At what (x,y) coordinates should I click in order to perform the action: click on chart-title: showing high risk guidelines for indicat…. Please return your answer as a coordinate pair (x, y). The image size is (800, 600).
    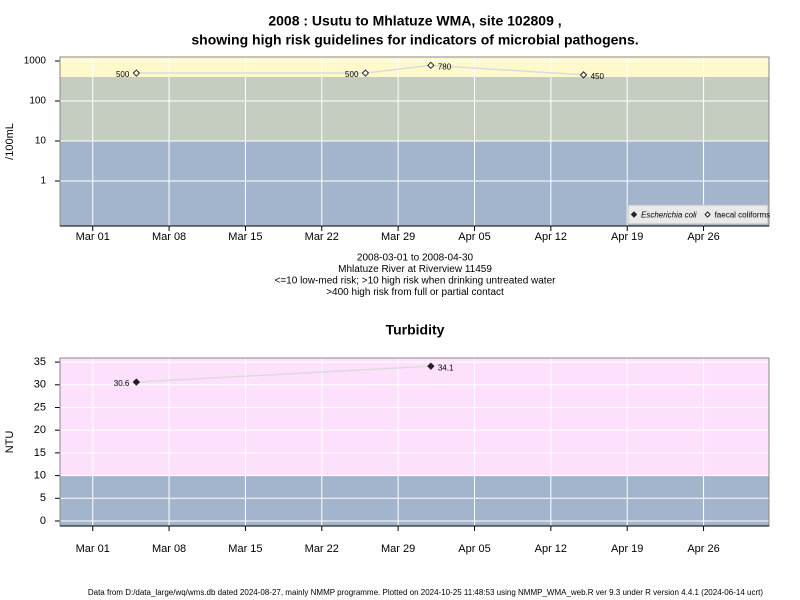
    Looking at the image, I should click on (414, 40).